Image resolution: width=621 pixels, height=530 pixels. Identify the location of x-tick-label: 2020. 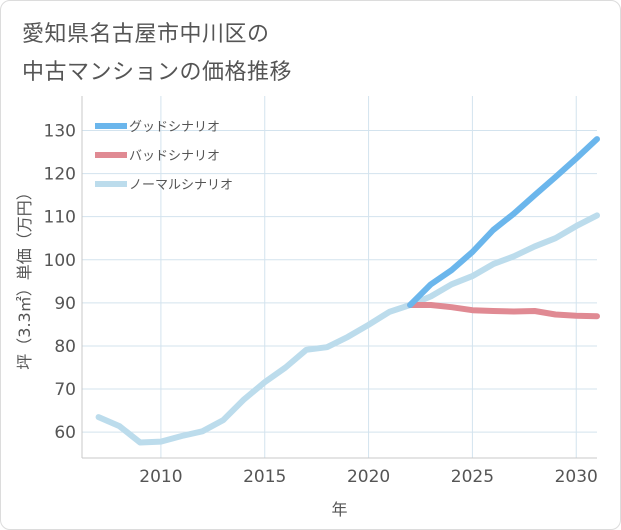
(368, 477).